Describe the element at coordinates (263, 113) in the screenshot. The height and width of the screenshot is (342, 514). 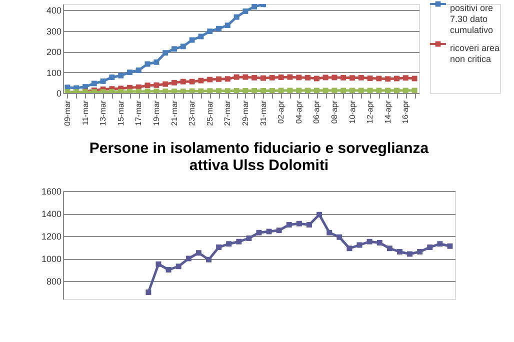
I see `x-tick-label: 31-mar` at that location.